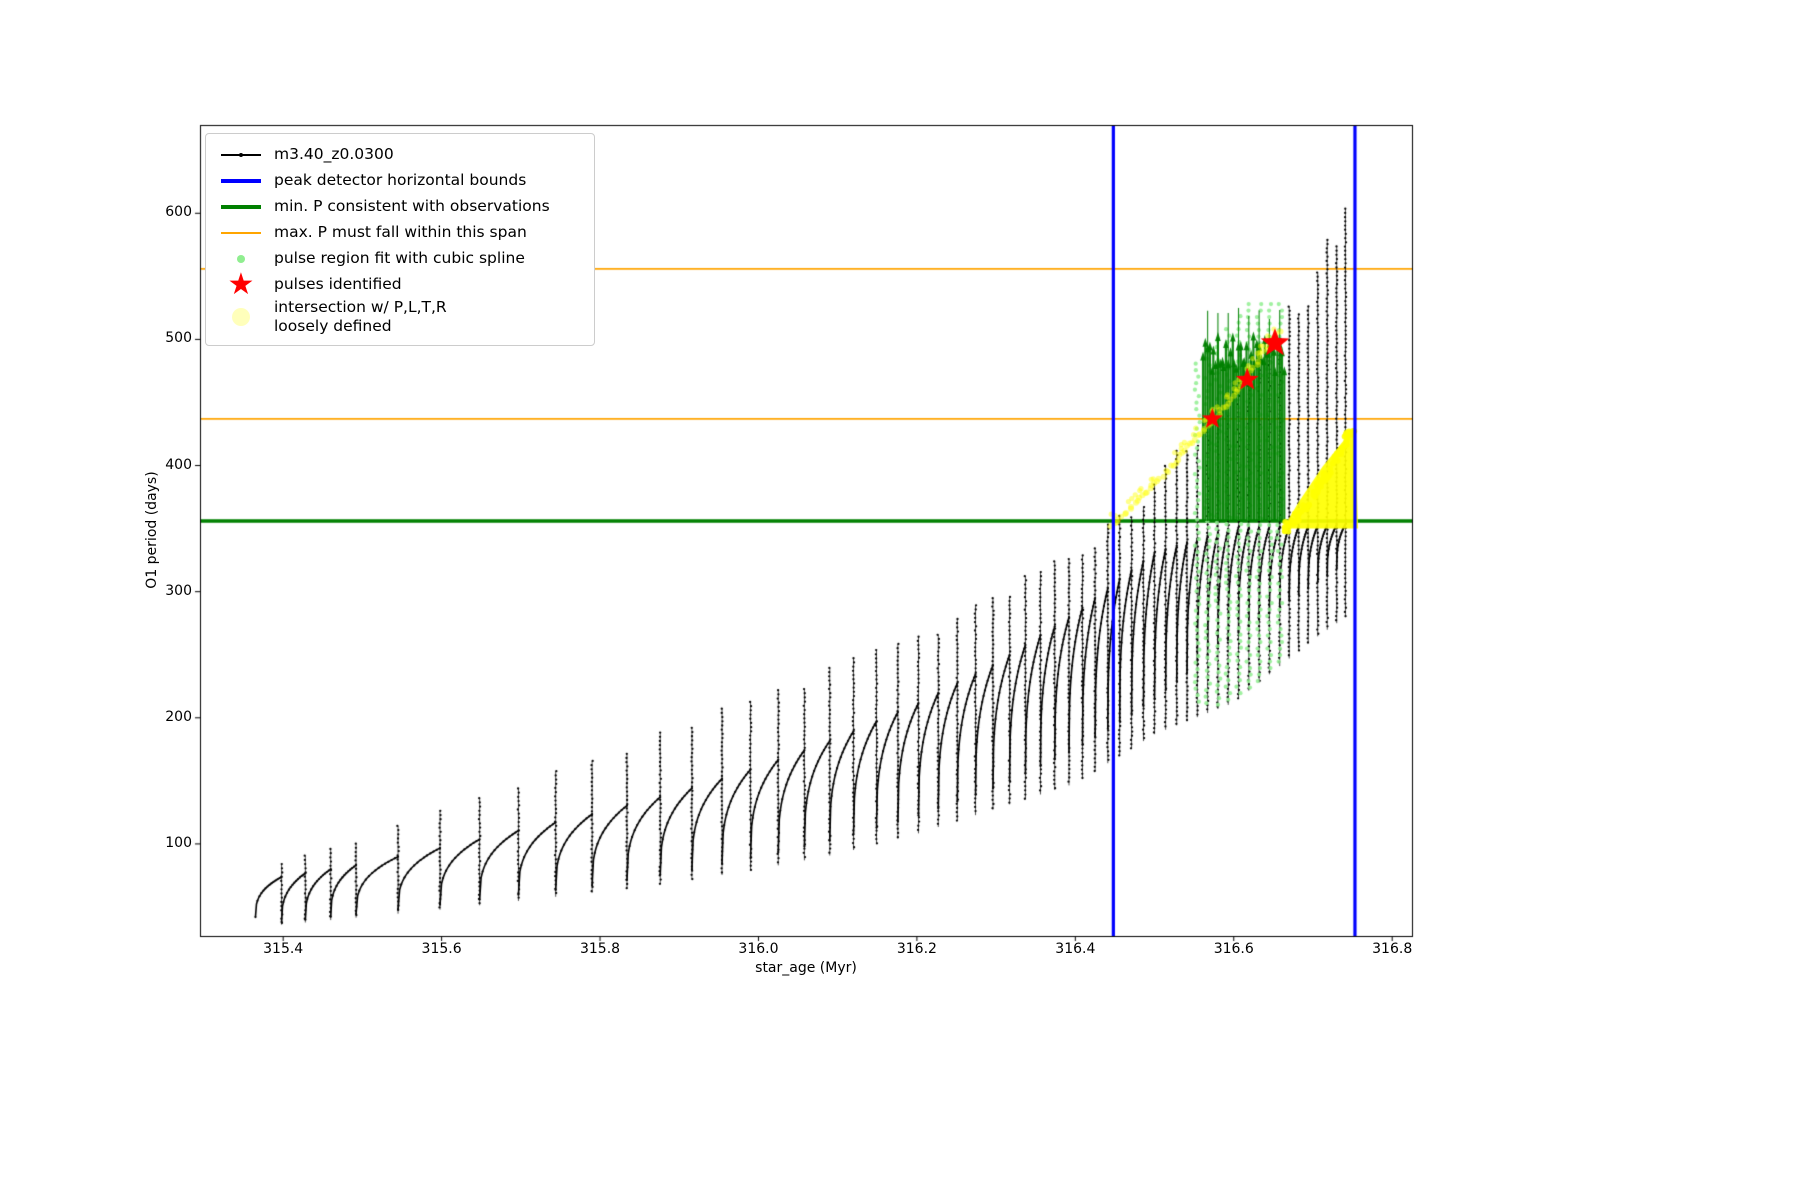  What do you see at coordinates (283, 949) in the screenshot?
I see `x-tick-label: 315.4` at bounding box center [283, 949].